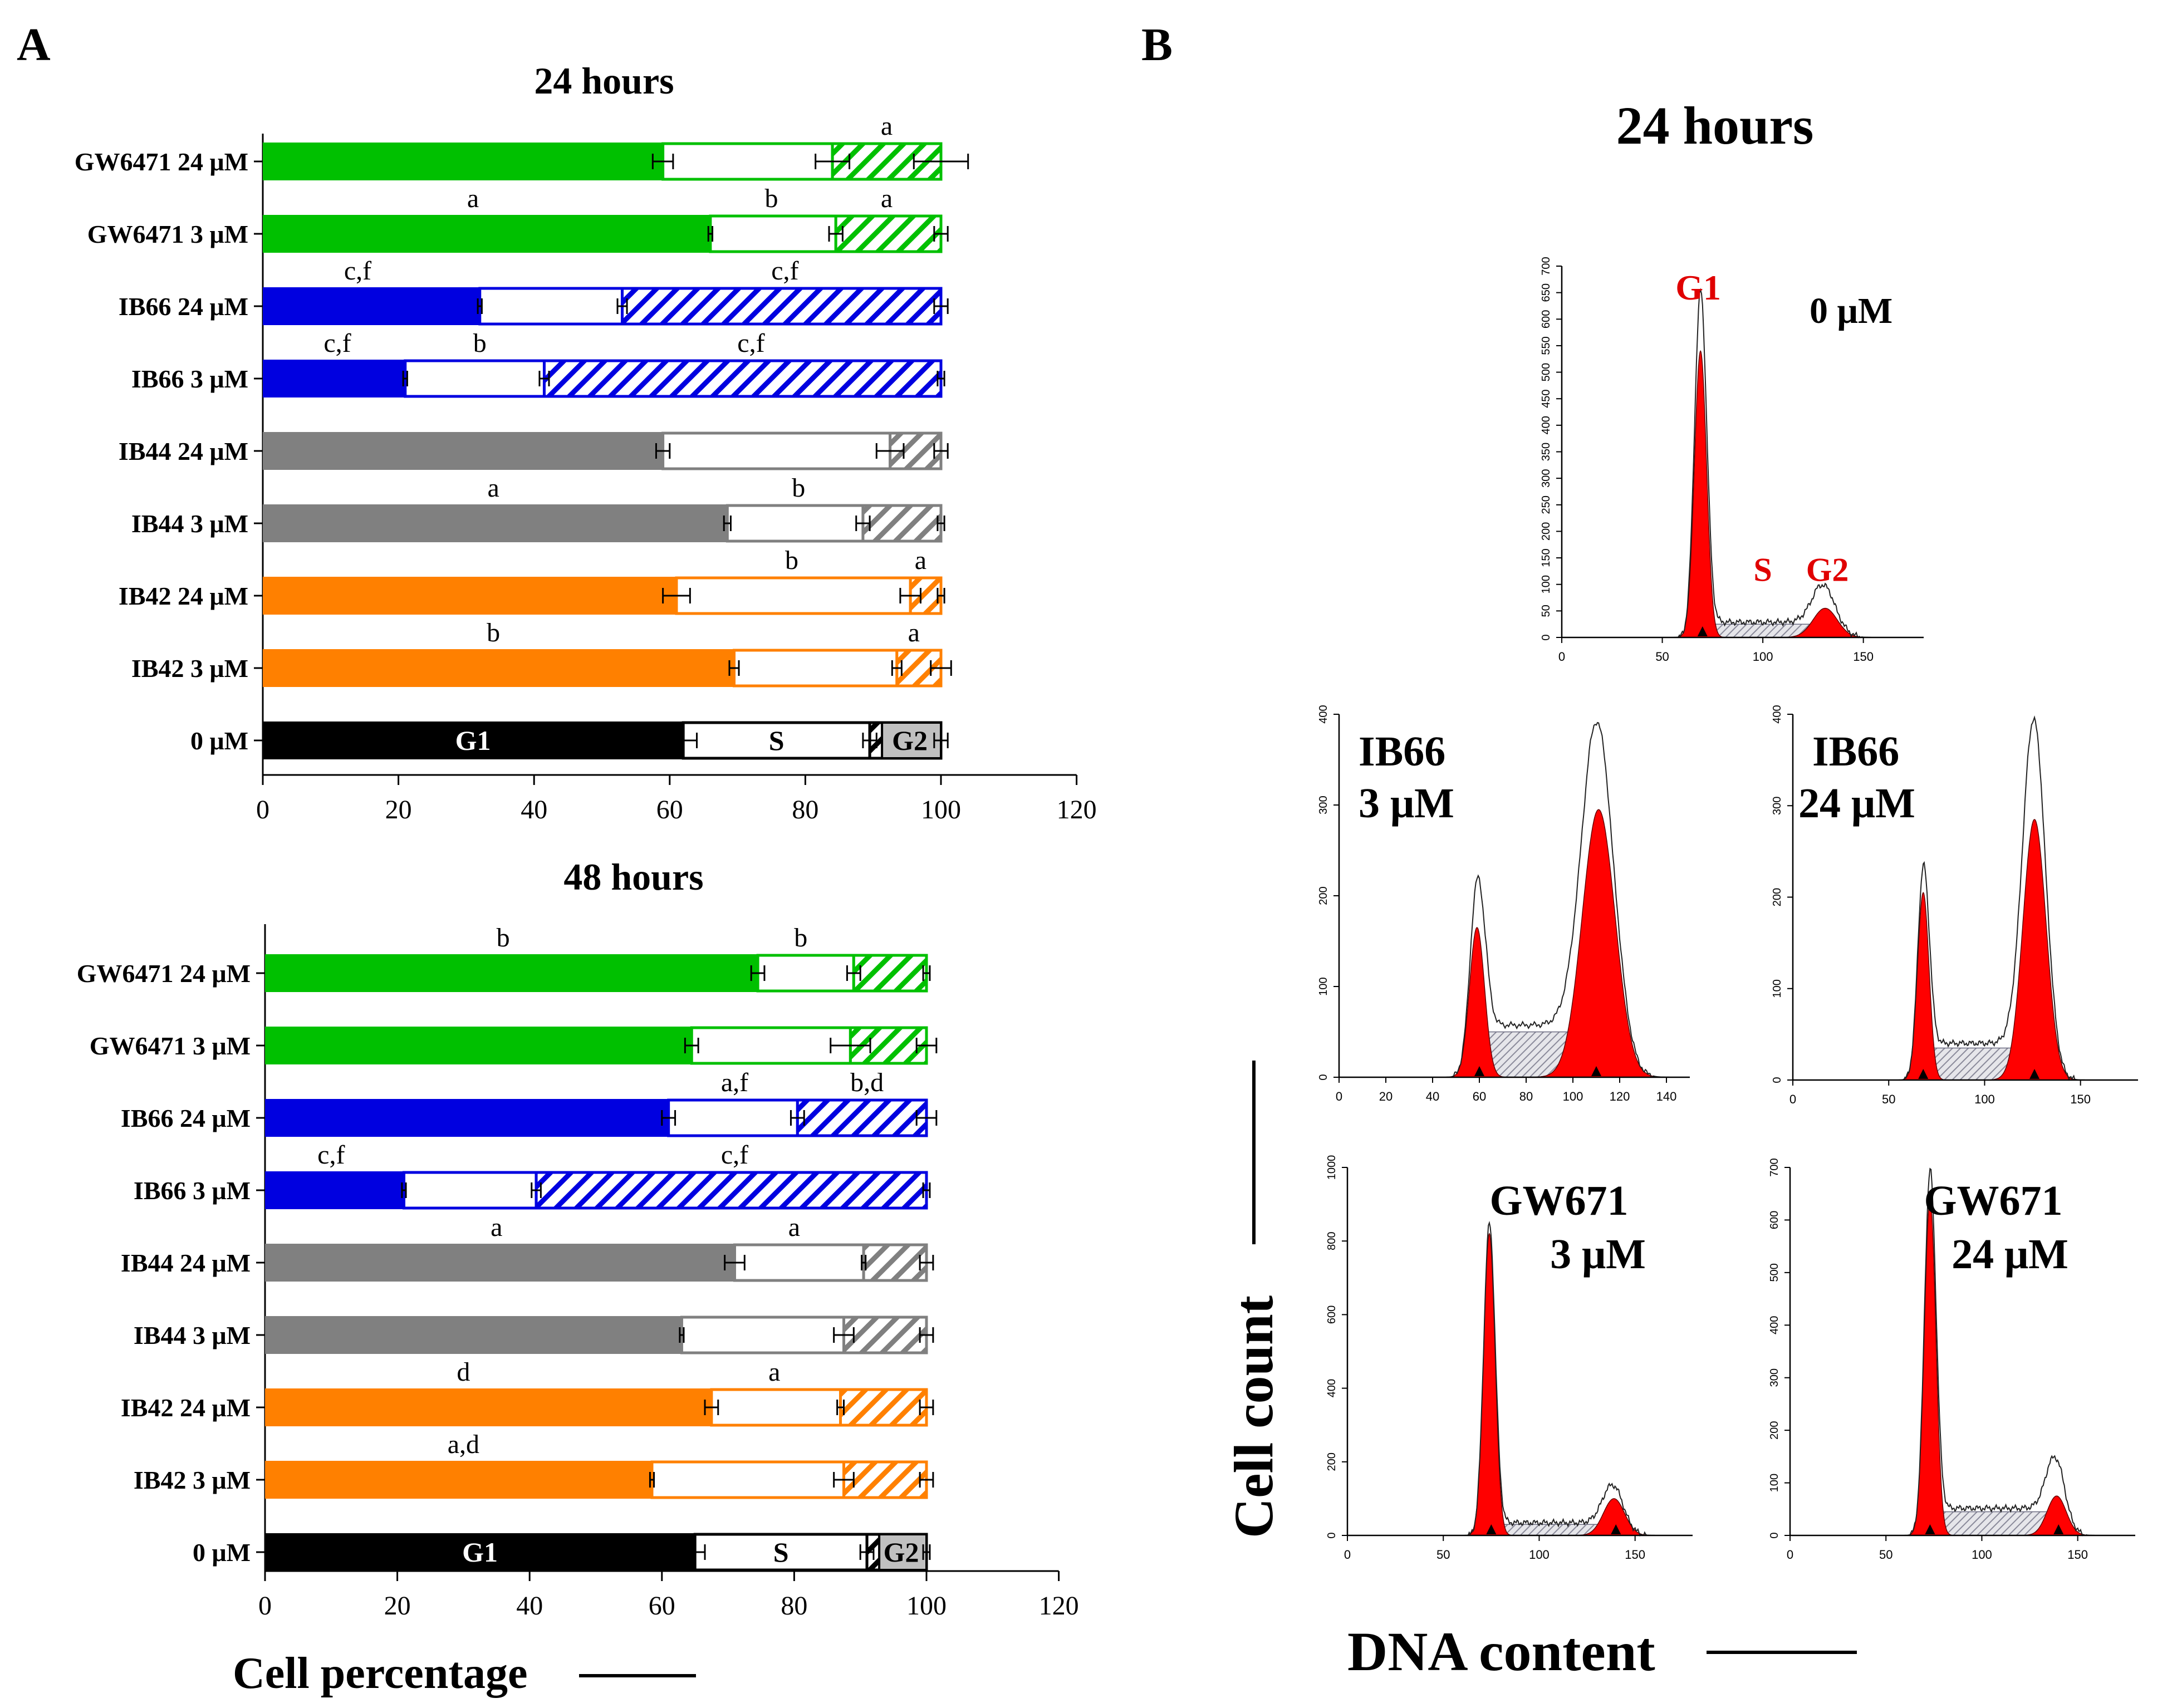  I want to click on bar-g2-grey, so click(903, 1552).